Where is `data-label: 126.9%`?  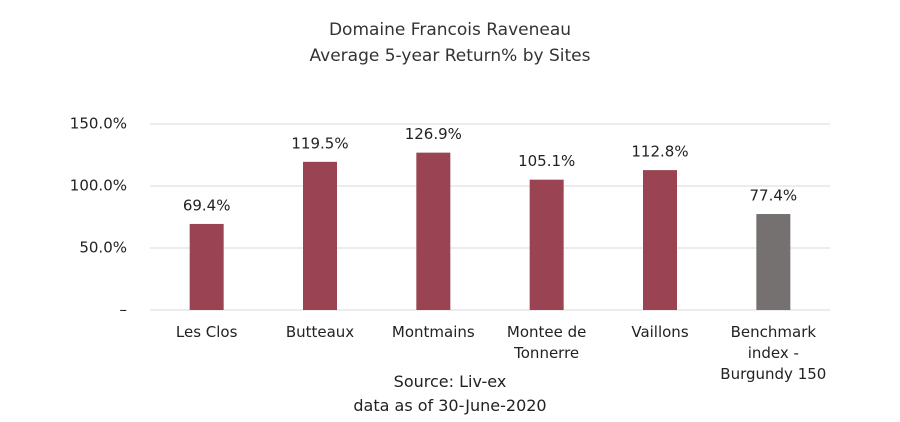 data-label: 126.9% is located at coordinates (433, 134).